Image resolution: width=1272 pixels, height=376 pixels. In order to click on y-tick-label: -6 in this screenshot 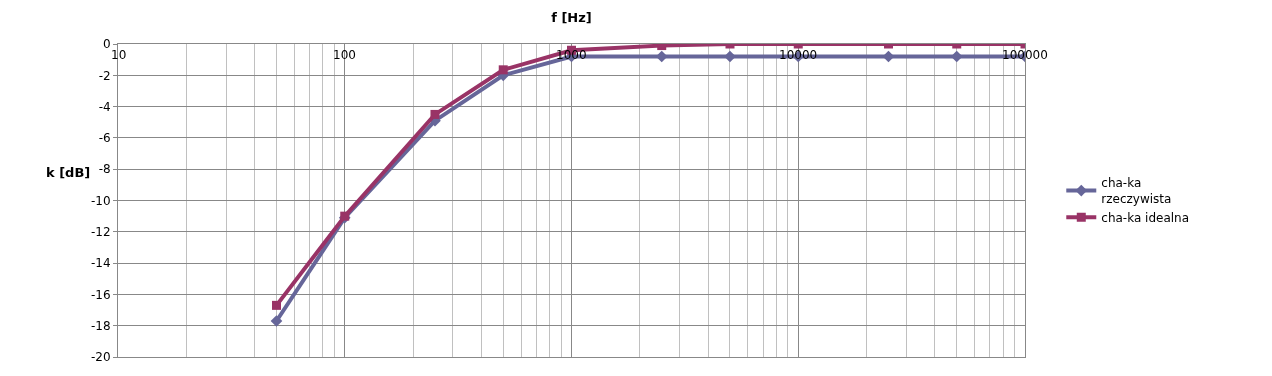, I will do `click(104, 138)`.